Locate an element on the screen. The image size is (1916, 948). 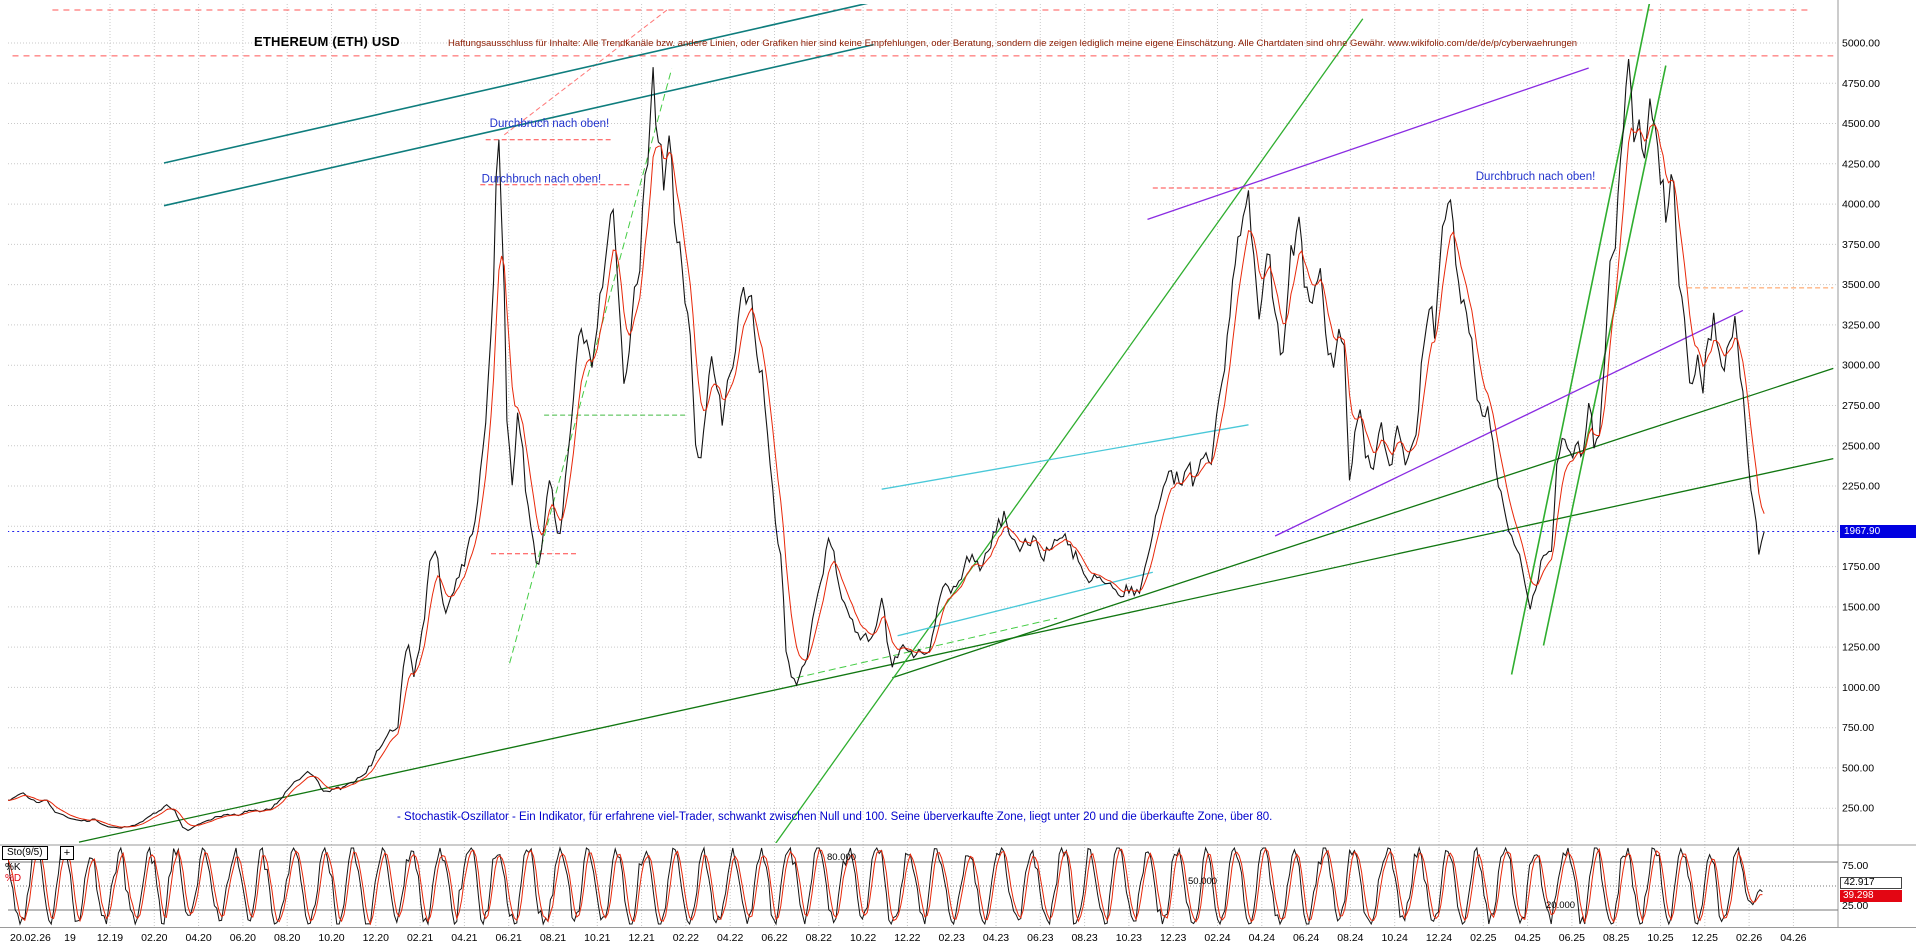
price-axis-label: 1250.00 is located at coordinates (1861, 648).